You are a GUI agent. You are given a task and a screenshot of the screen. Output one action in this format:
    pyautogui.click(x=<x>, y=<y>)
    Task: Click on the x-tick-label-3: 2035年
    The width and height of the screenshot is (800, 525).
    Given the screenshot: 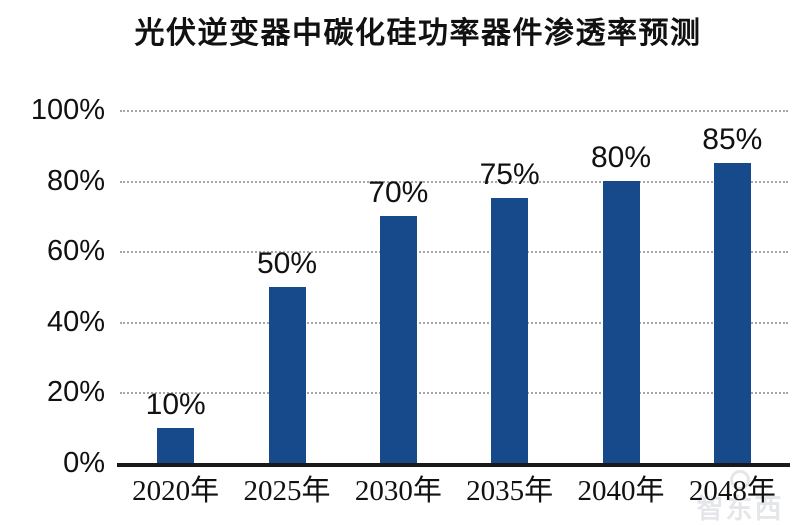 What is the action you would take?
    pyautogui.click(x=510, y=491)
    